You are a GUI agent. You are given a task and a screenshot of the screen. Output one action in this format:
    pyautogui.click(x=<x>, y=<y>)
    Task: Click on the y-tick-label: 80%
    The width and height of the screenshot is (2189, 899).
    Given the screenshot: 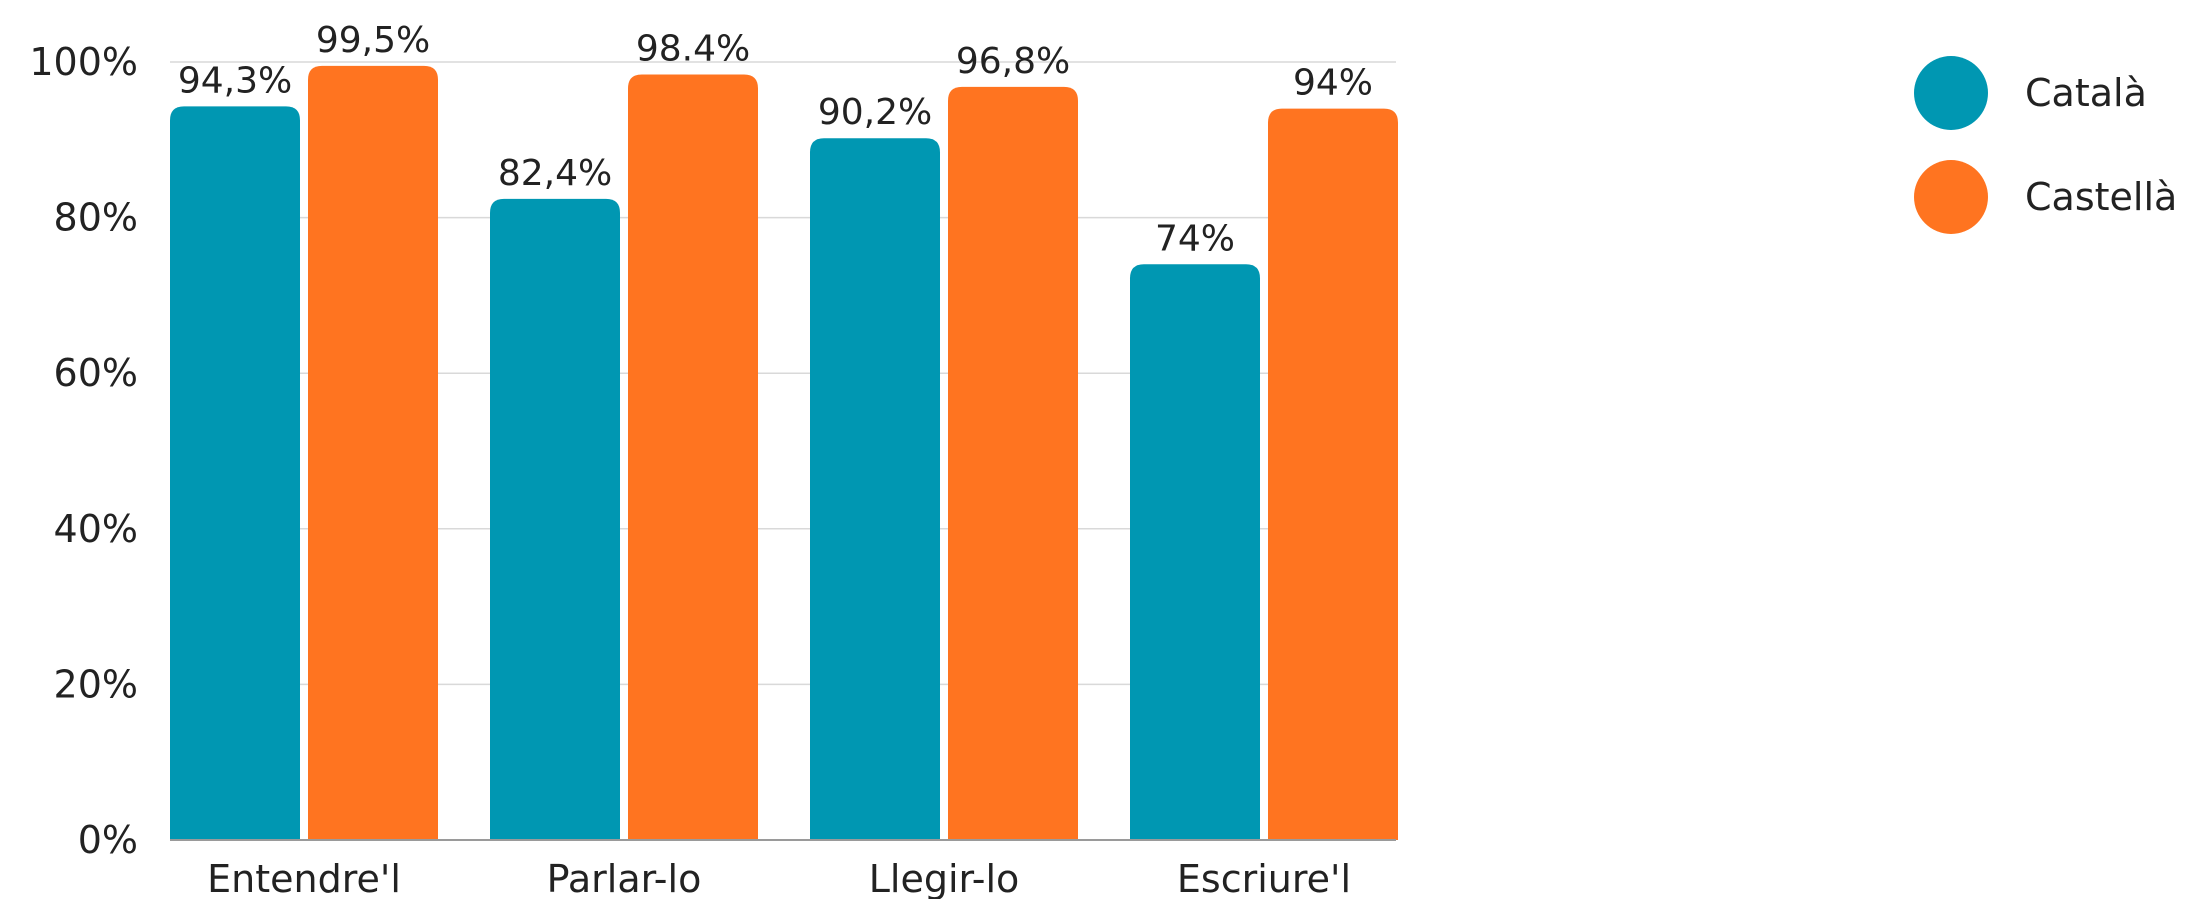 What is the action you would take?
    pyautogui.click(x=96, y=218)
    